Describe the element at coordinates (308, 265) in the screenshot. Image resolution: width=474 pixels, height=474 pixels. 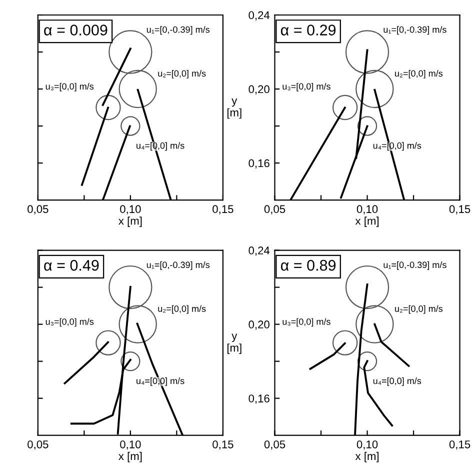
I see `chart-title: α = 0.89` at that location.